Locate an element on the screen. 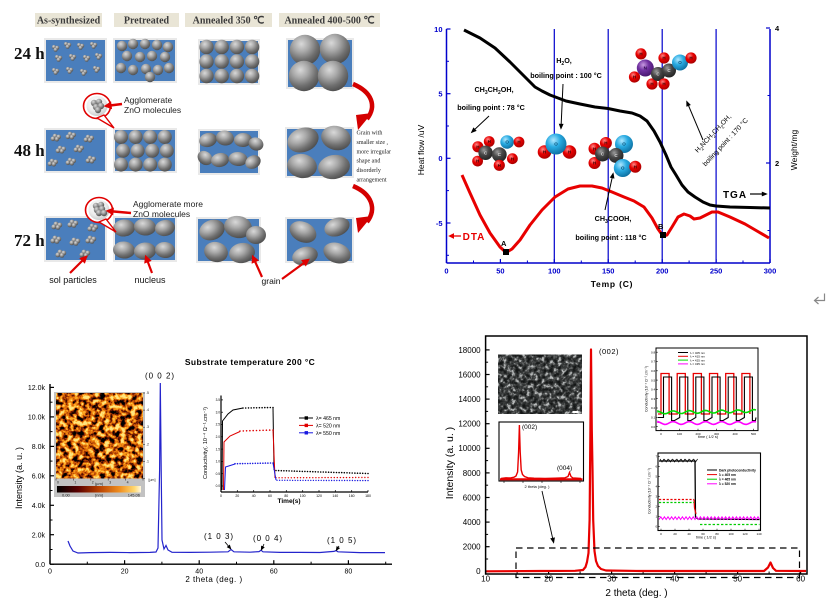 The width and height of the screenshot is (839, 604). svg-text: 30 is located at coordinates (611, 579).